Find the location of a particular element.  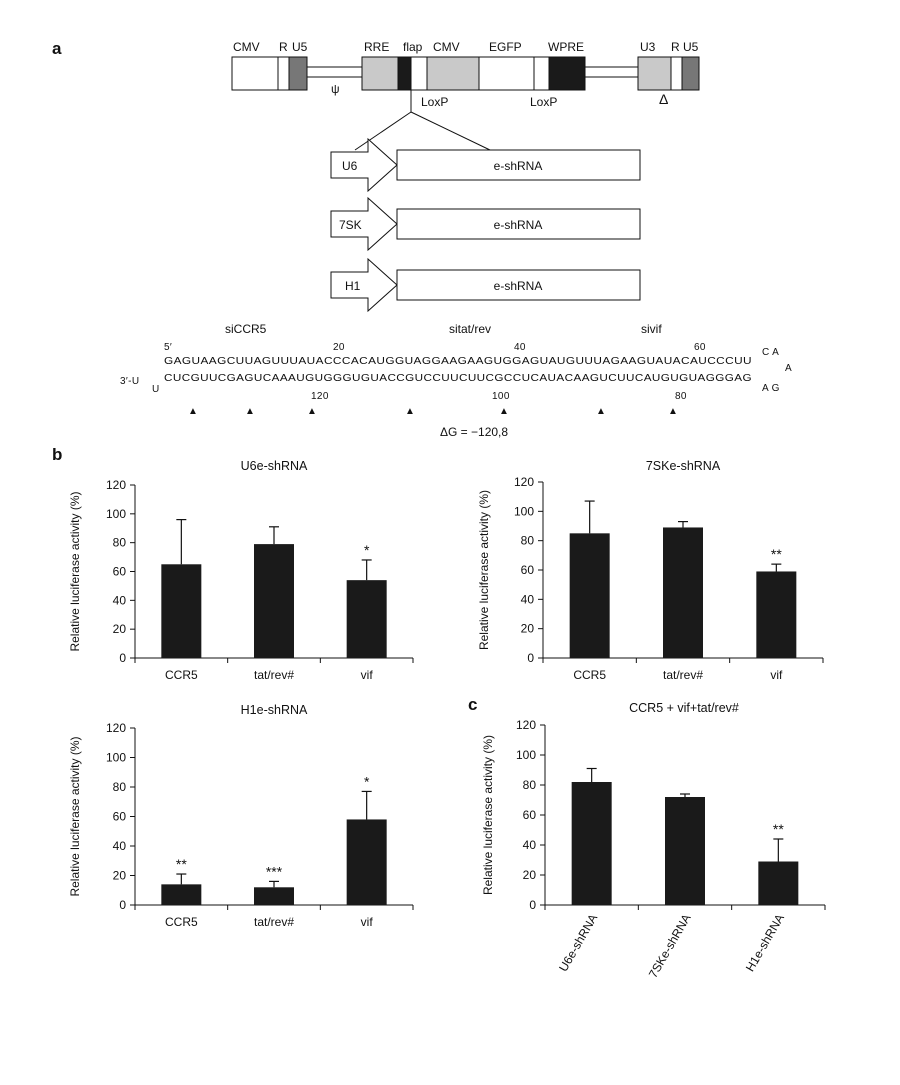

three-prime-overhang: U is located at coordinates (156, 389).